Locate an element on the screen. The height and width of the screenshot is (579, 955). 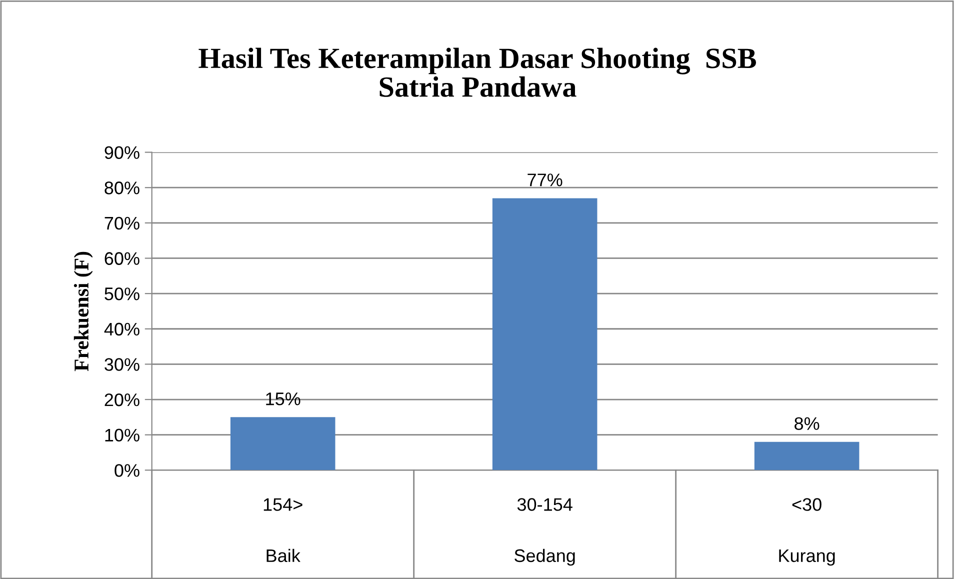
y-tick-label: 60% is located at coordinates (122, 258).